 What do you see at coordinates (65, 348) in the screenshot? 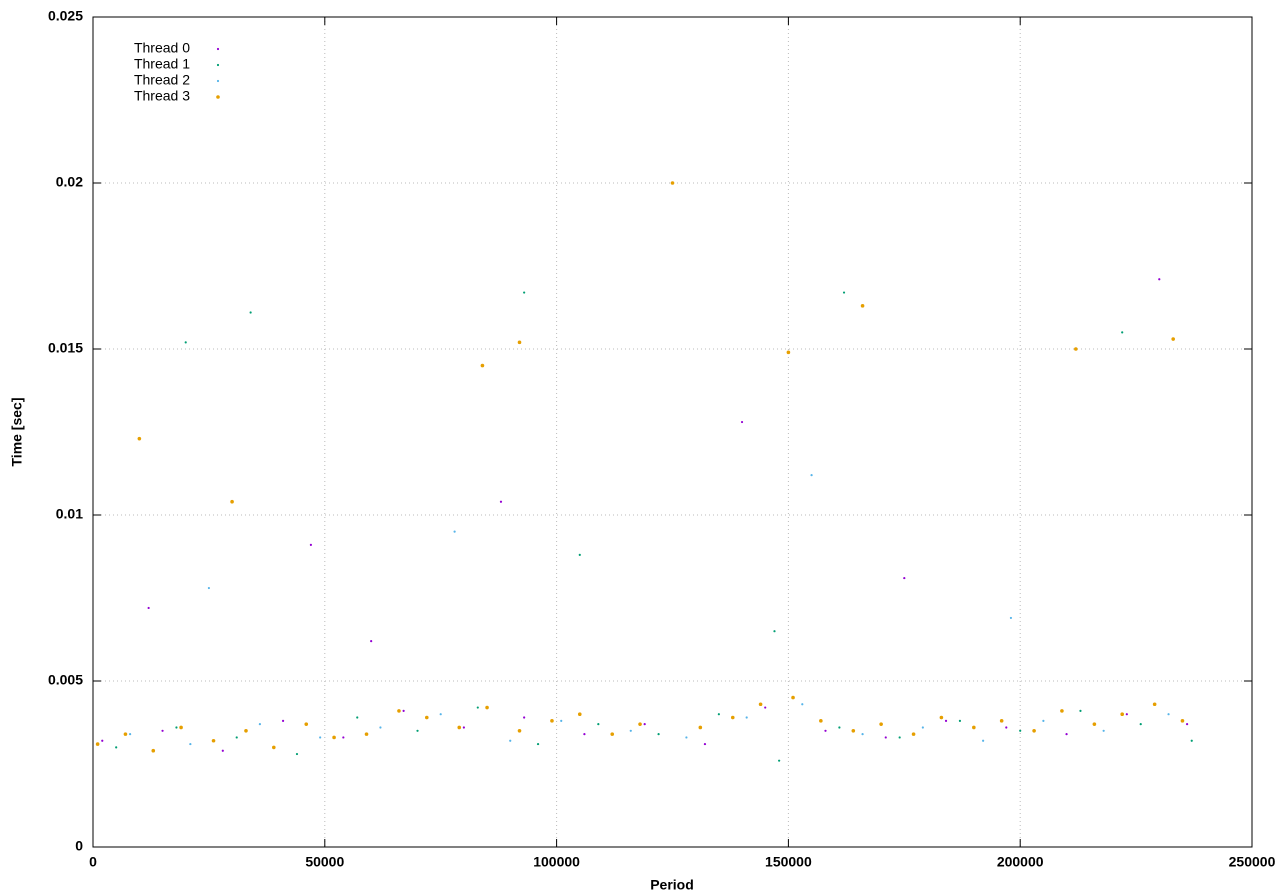
I see `y-tick-label: 0.015` at bounding box center [65, 348].